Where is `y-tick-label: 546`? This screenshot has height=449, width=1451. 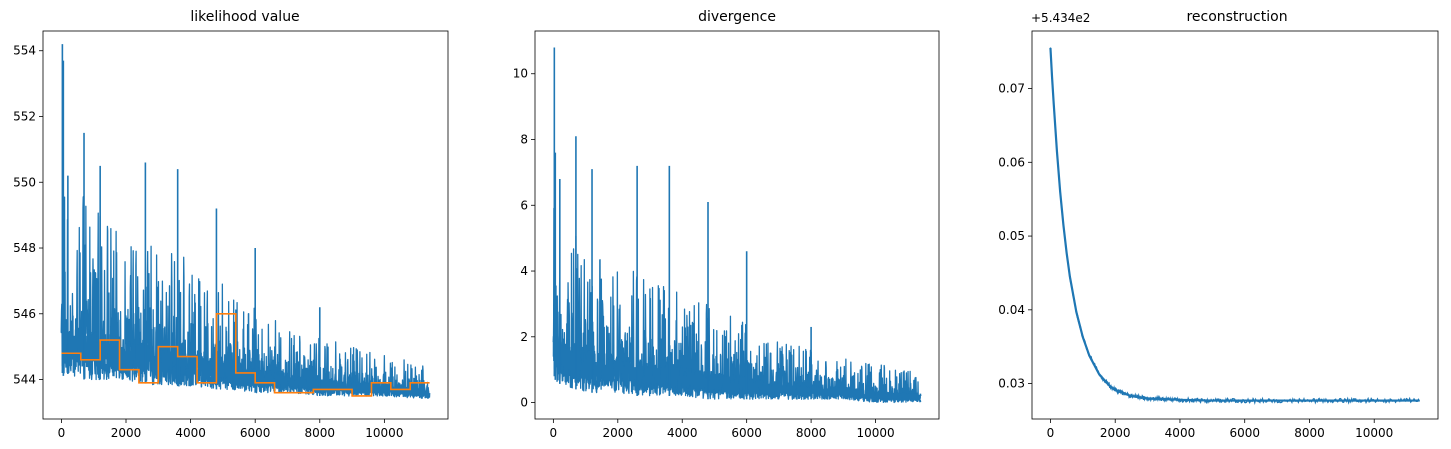 y-tick-label: 546 is located at coordinates (24, 314).